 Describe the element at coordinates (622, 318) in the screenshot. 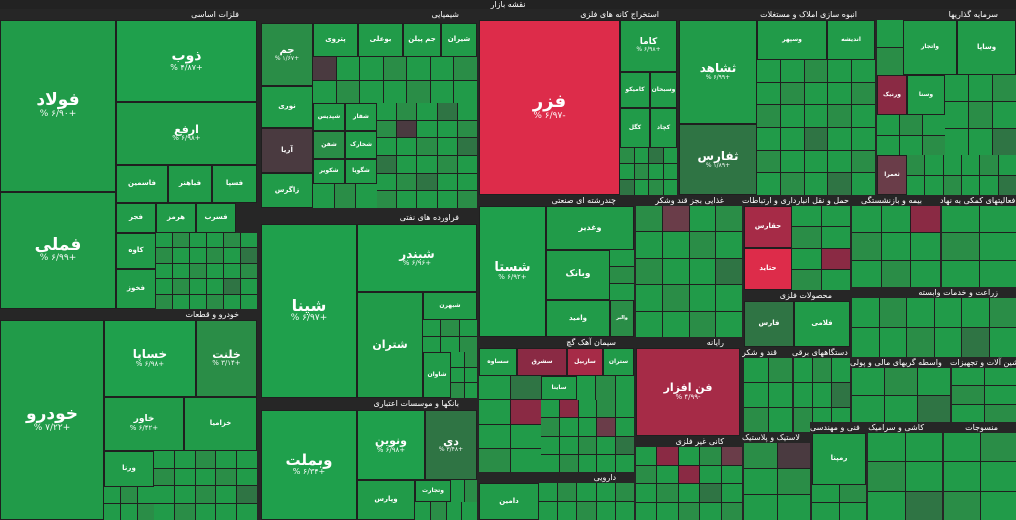

I see `tile-valbor: والبر` at that location.